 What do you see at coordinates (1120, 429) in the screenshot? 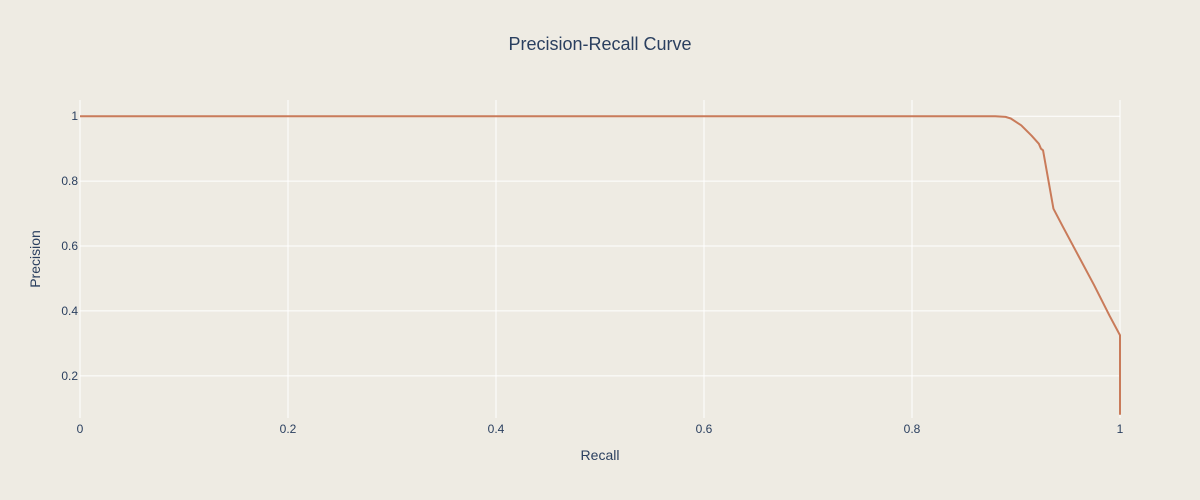
I see `x-tick-label: 1` at bounding box center [1120, 429].